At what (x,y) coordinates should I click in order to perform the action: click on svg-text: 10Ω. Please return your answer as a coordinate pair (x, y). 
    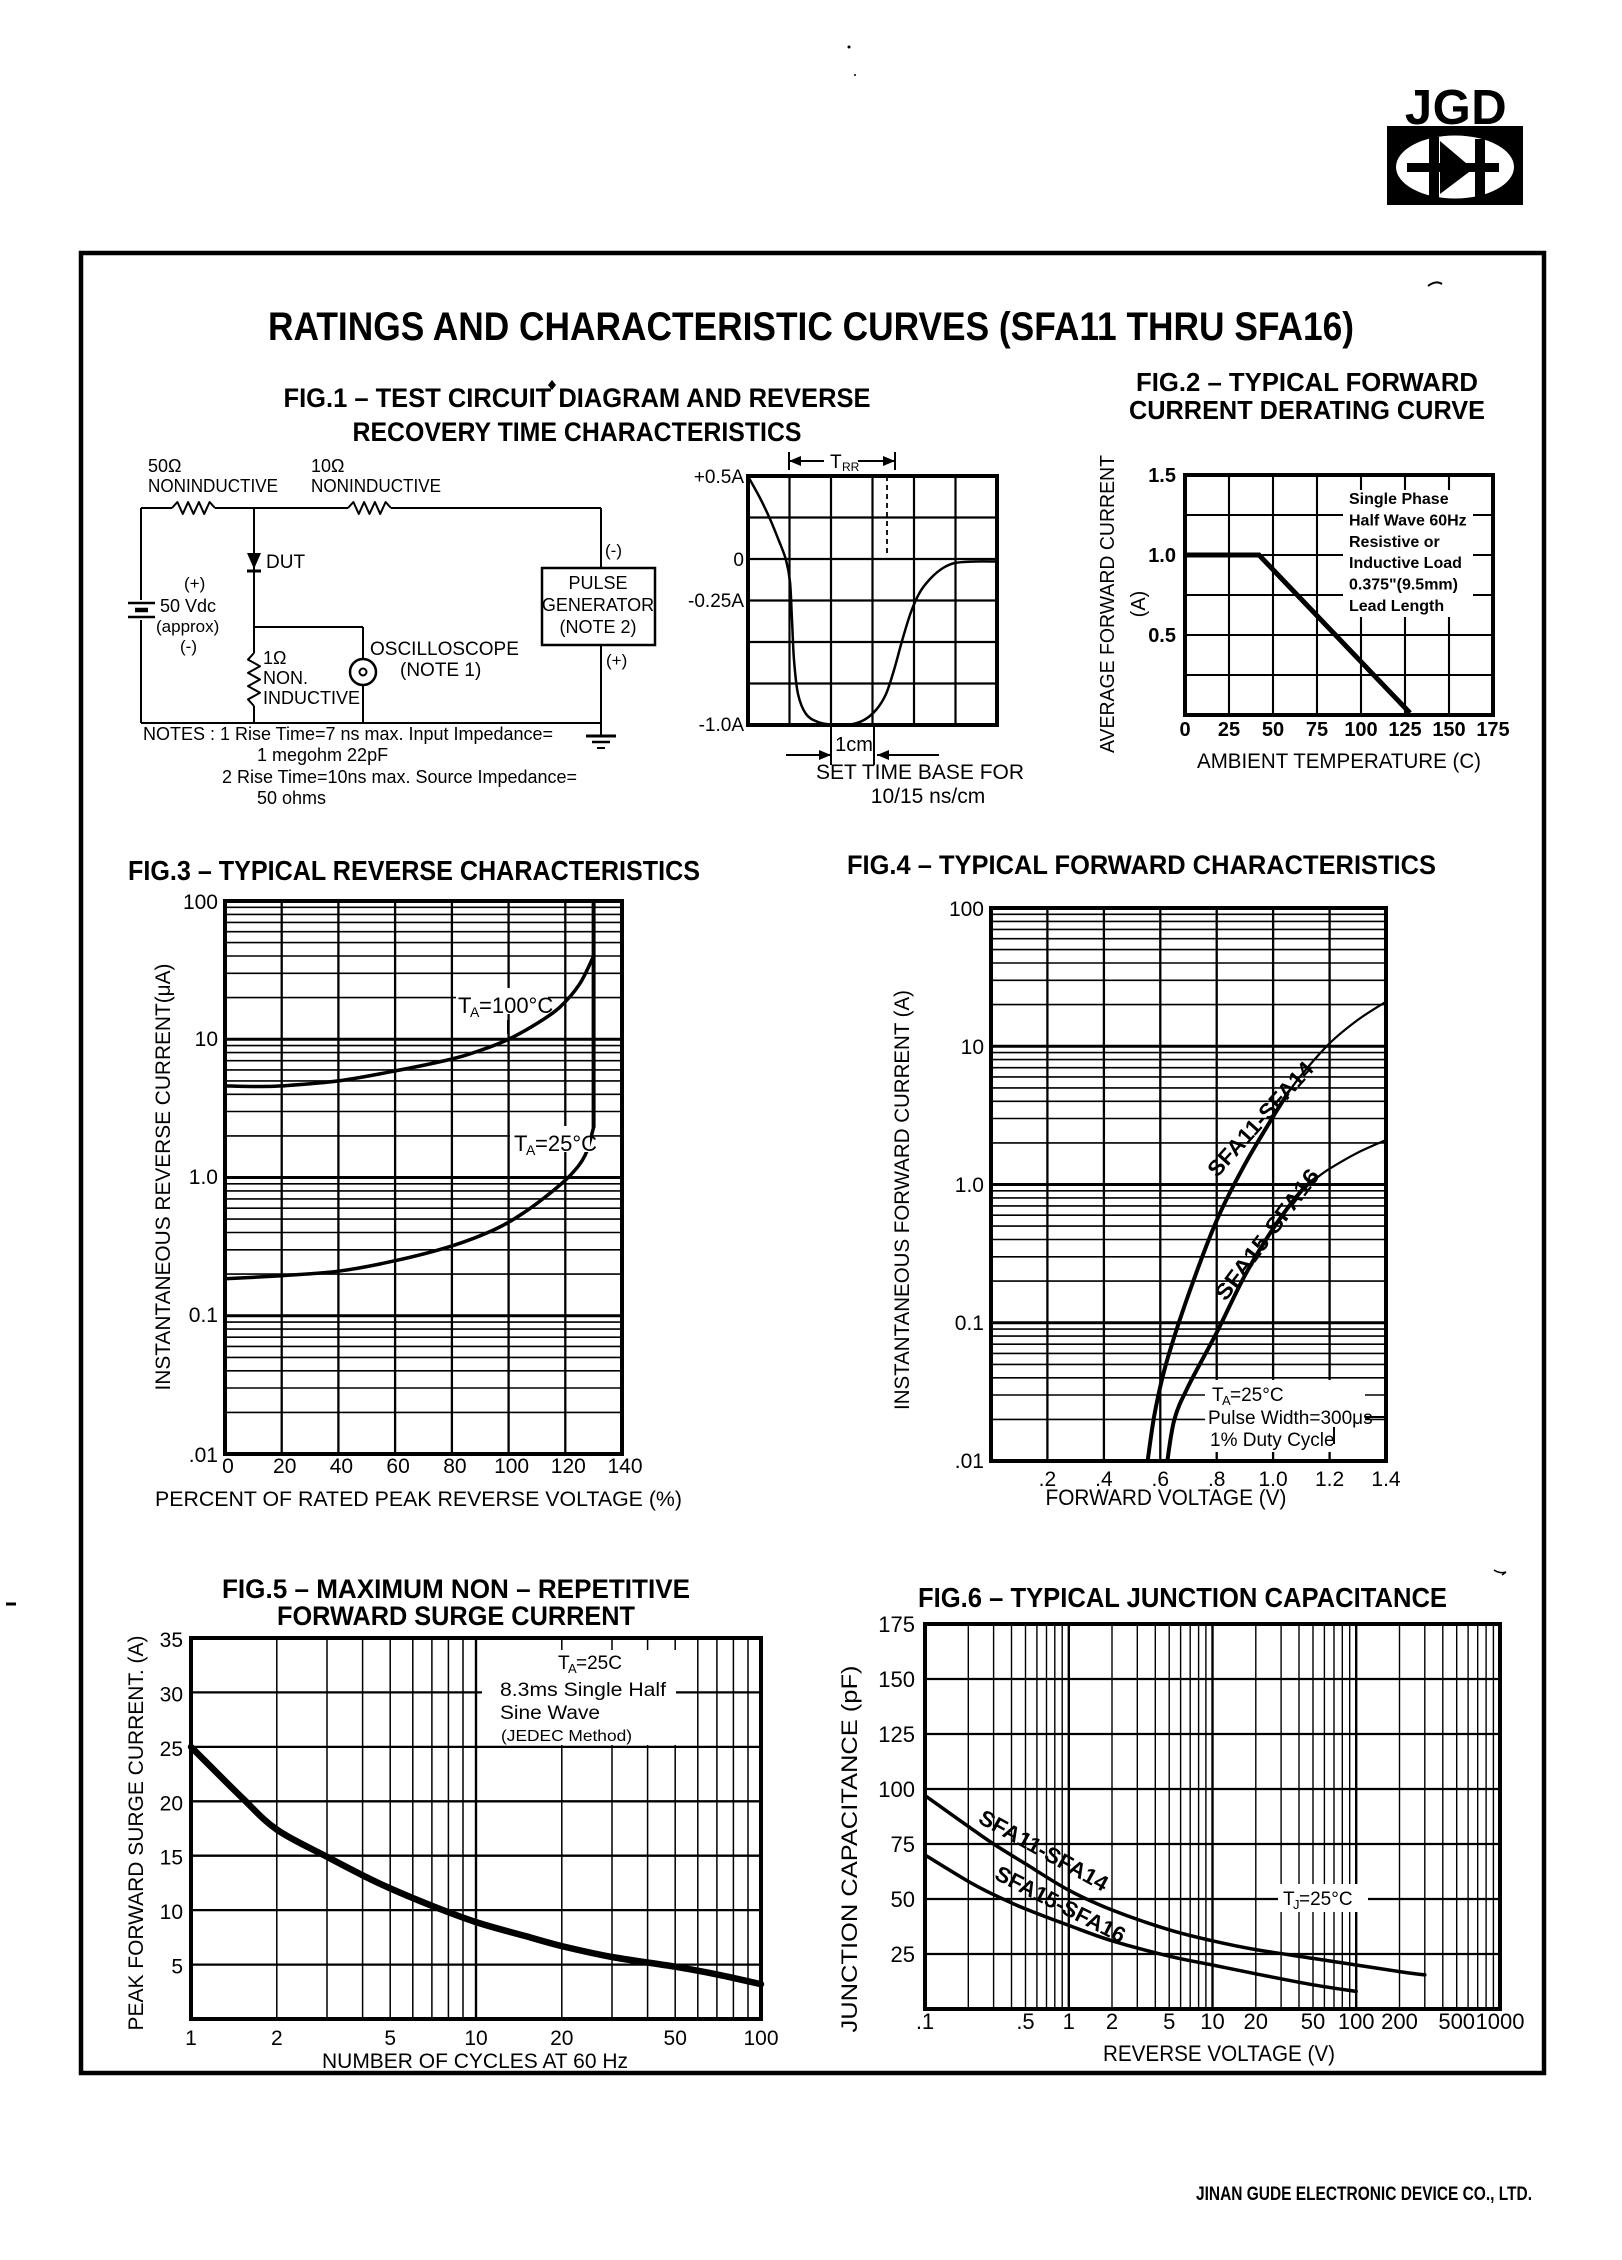
    Looking at the image, I should click on (327, 466).